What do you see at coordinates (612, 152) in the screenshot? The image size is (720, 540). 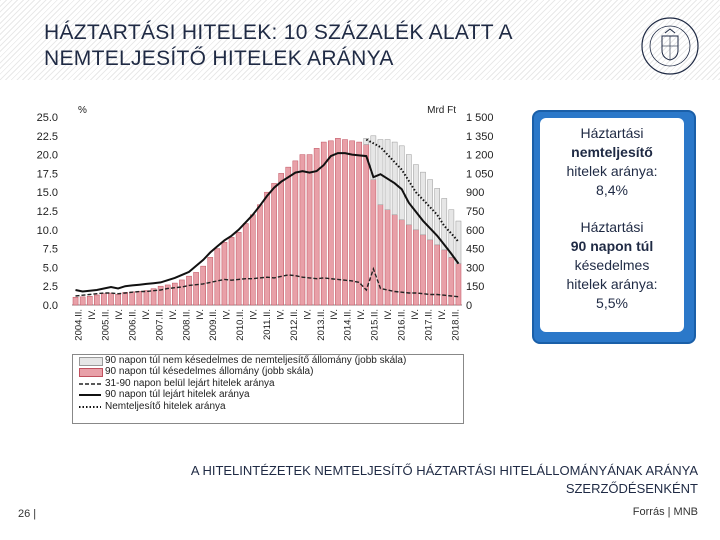 I see `callout-line-bold: nemteljesítő` at bounding box center [612, 152].